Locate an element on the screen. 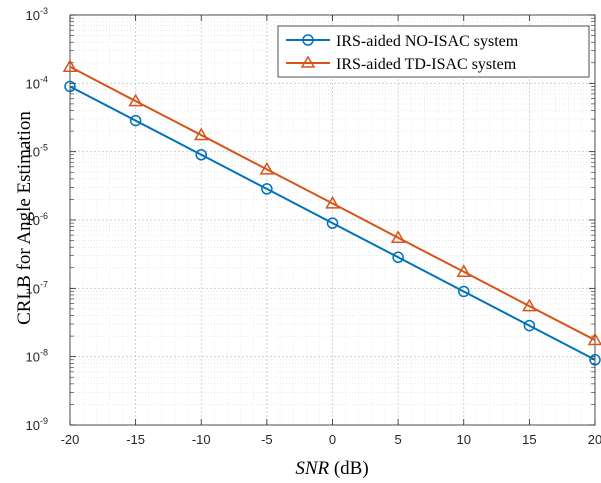  x-axis-title-rest: (dB) is located at coordinates (349, 468).